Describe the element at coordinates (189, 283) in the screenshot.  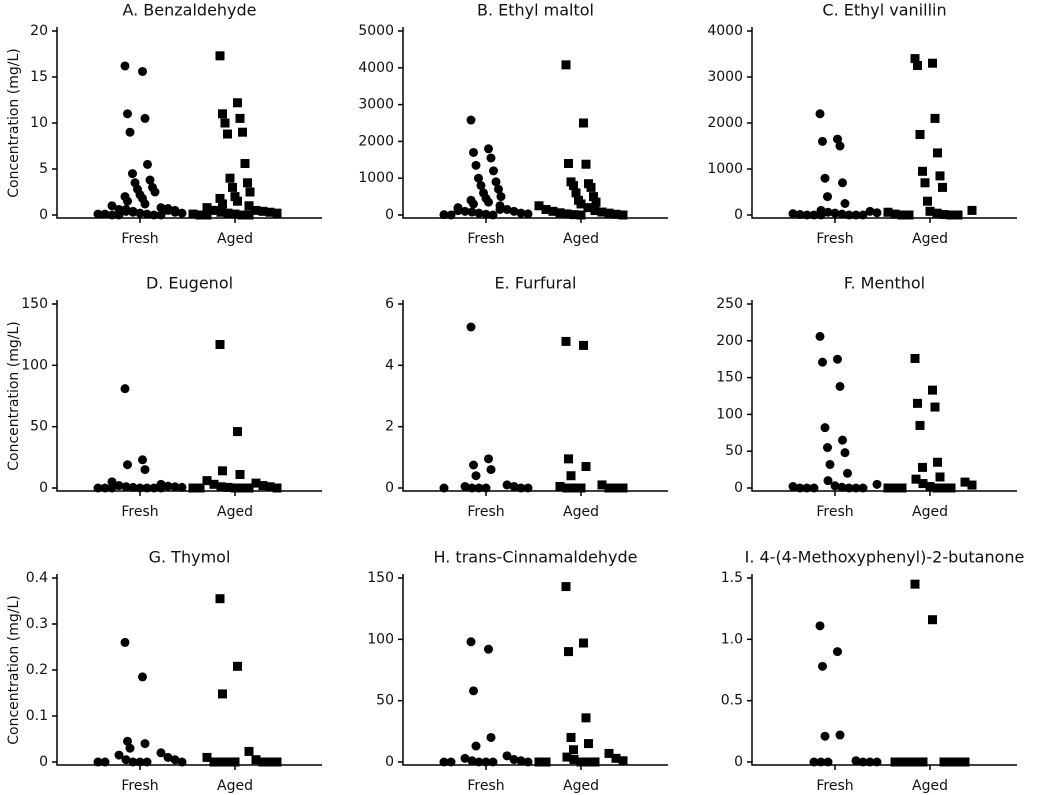
I see `panel-title: D. Eugenol` at that location.